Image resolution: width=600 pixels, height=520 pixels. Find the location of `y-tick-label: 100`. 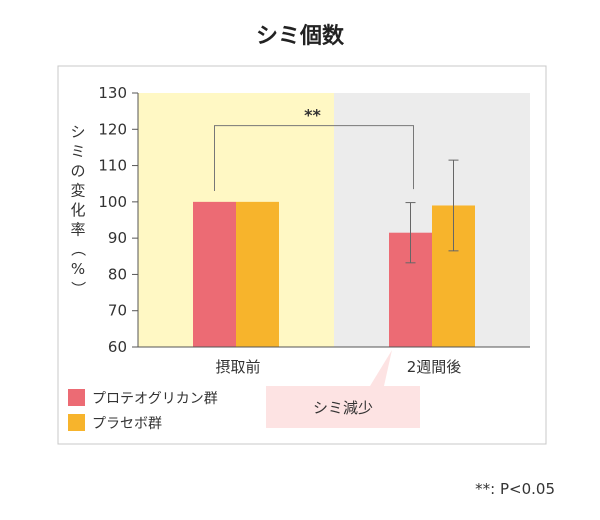

y-tick-label: 100 is located at coordinates (112, 202).